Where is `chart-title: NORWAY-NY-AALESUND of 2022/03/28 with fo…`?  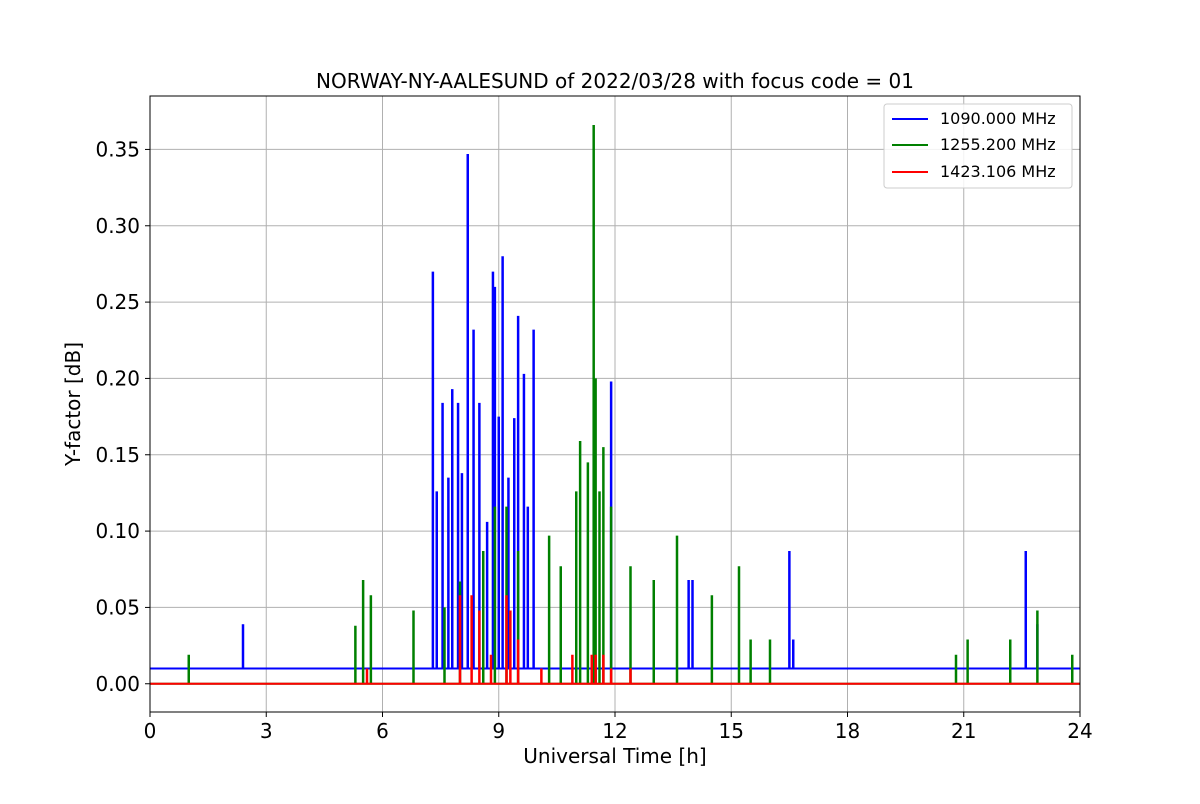 chart-title: NORWAY-NY-AALESUND of 2022/03/28 with fo… is located at coordinates (615, 81).